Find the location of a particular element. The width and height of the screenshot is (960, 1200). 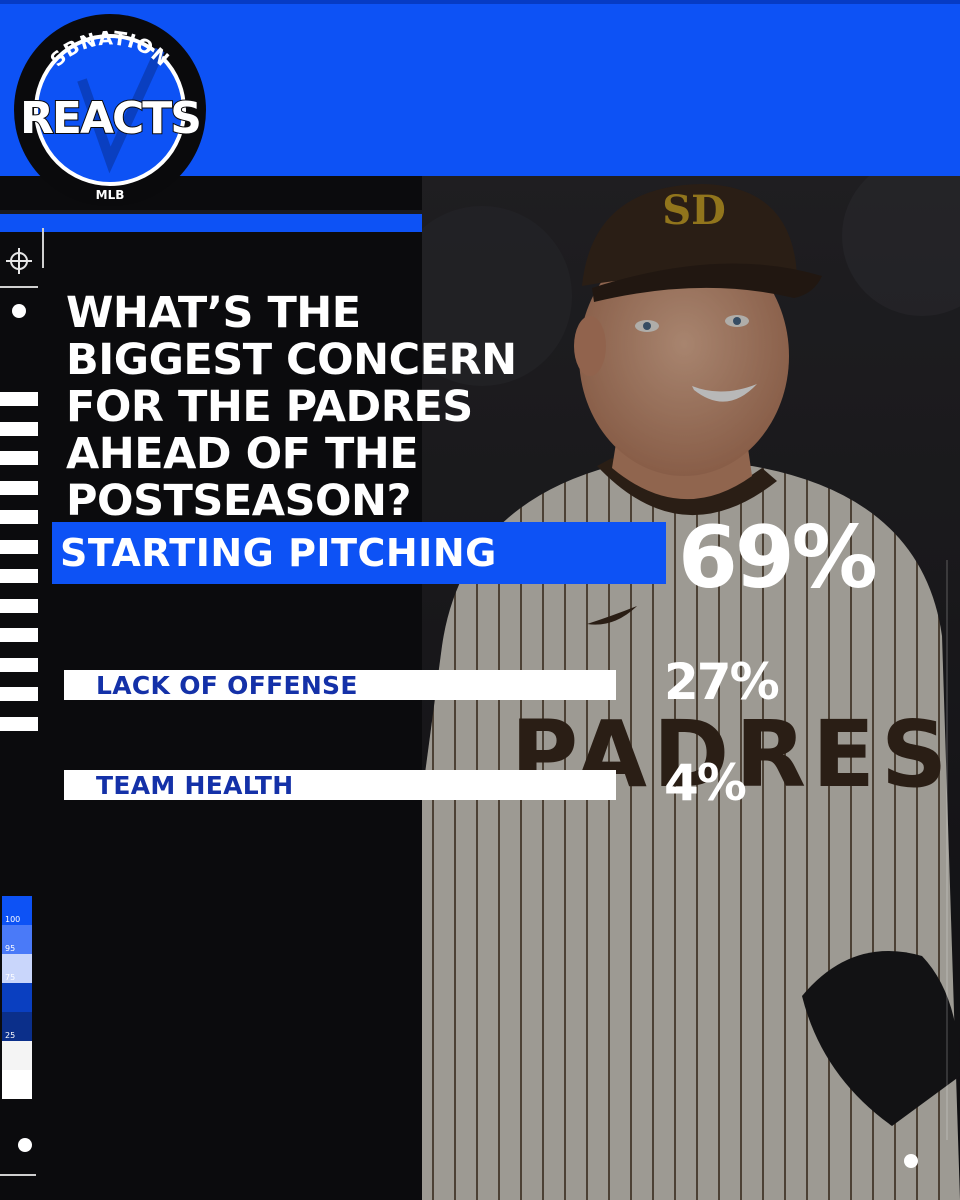

frame-line is located at coordinates (947, 850).